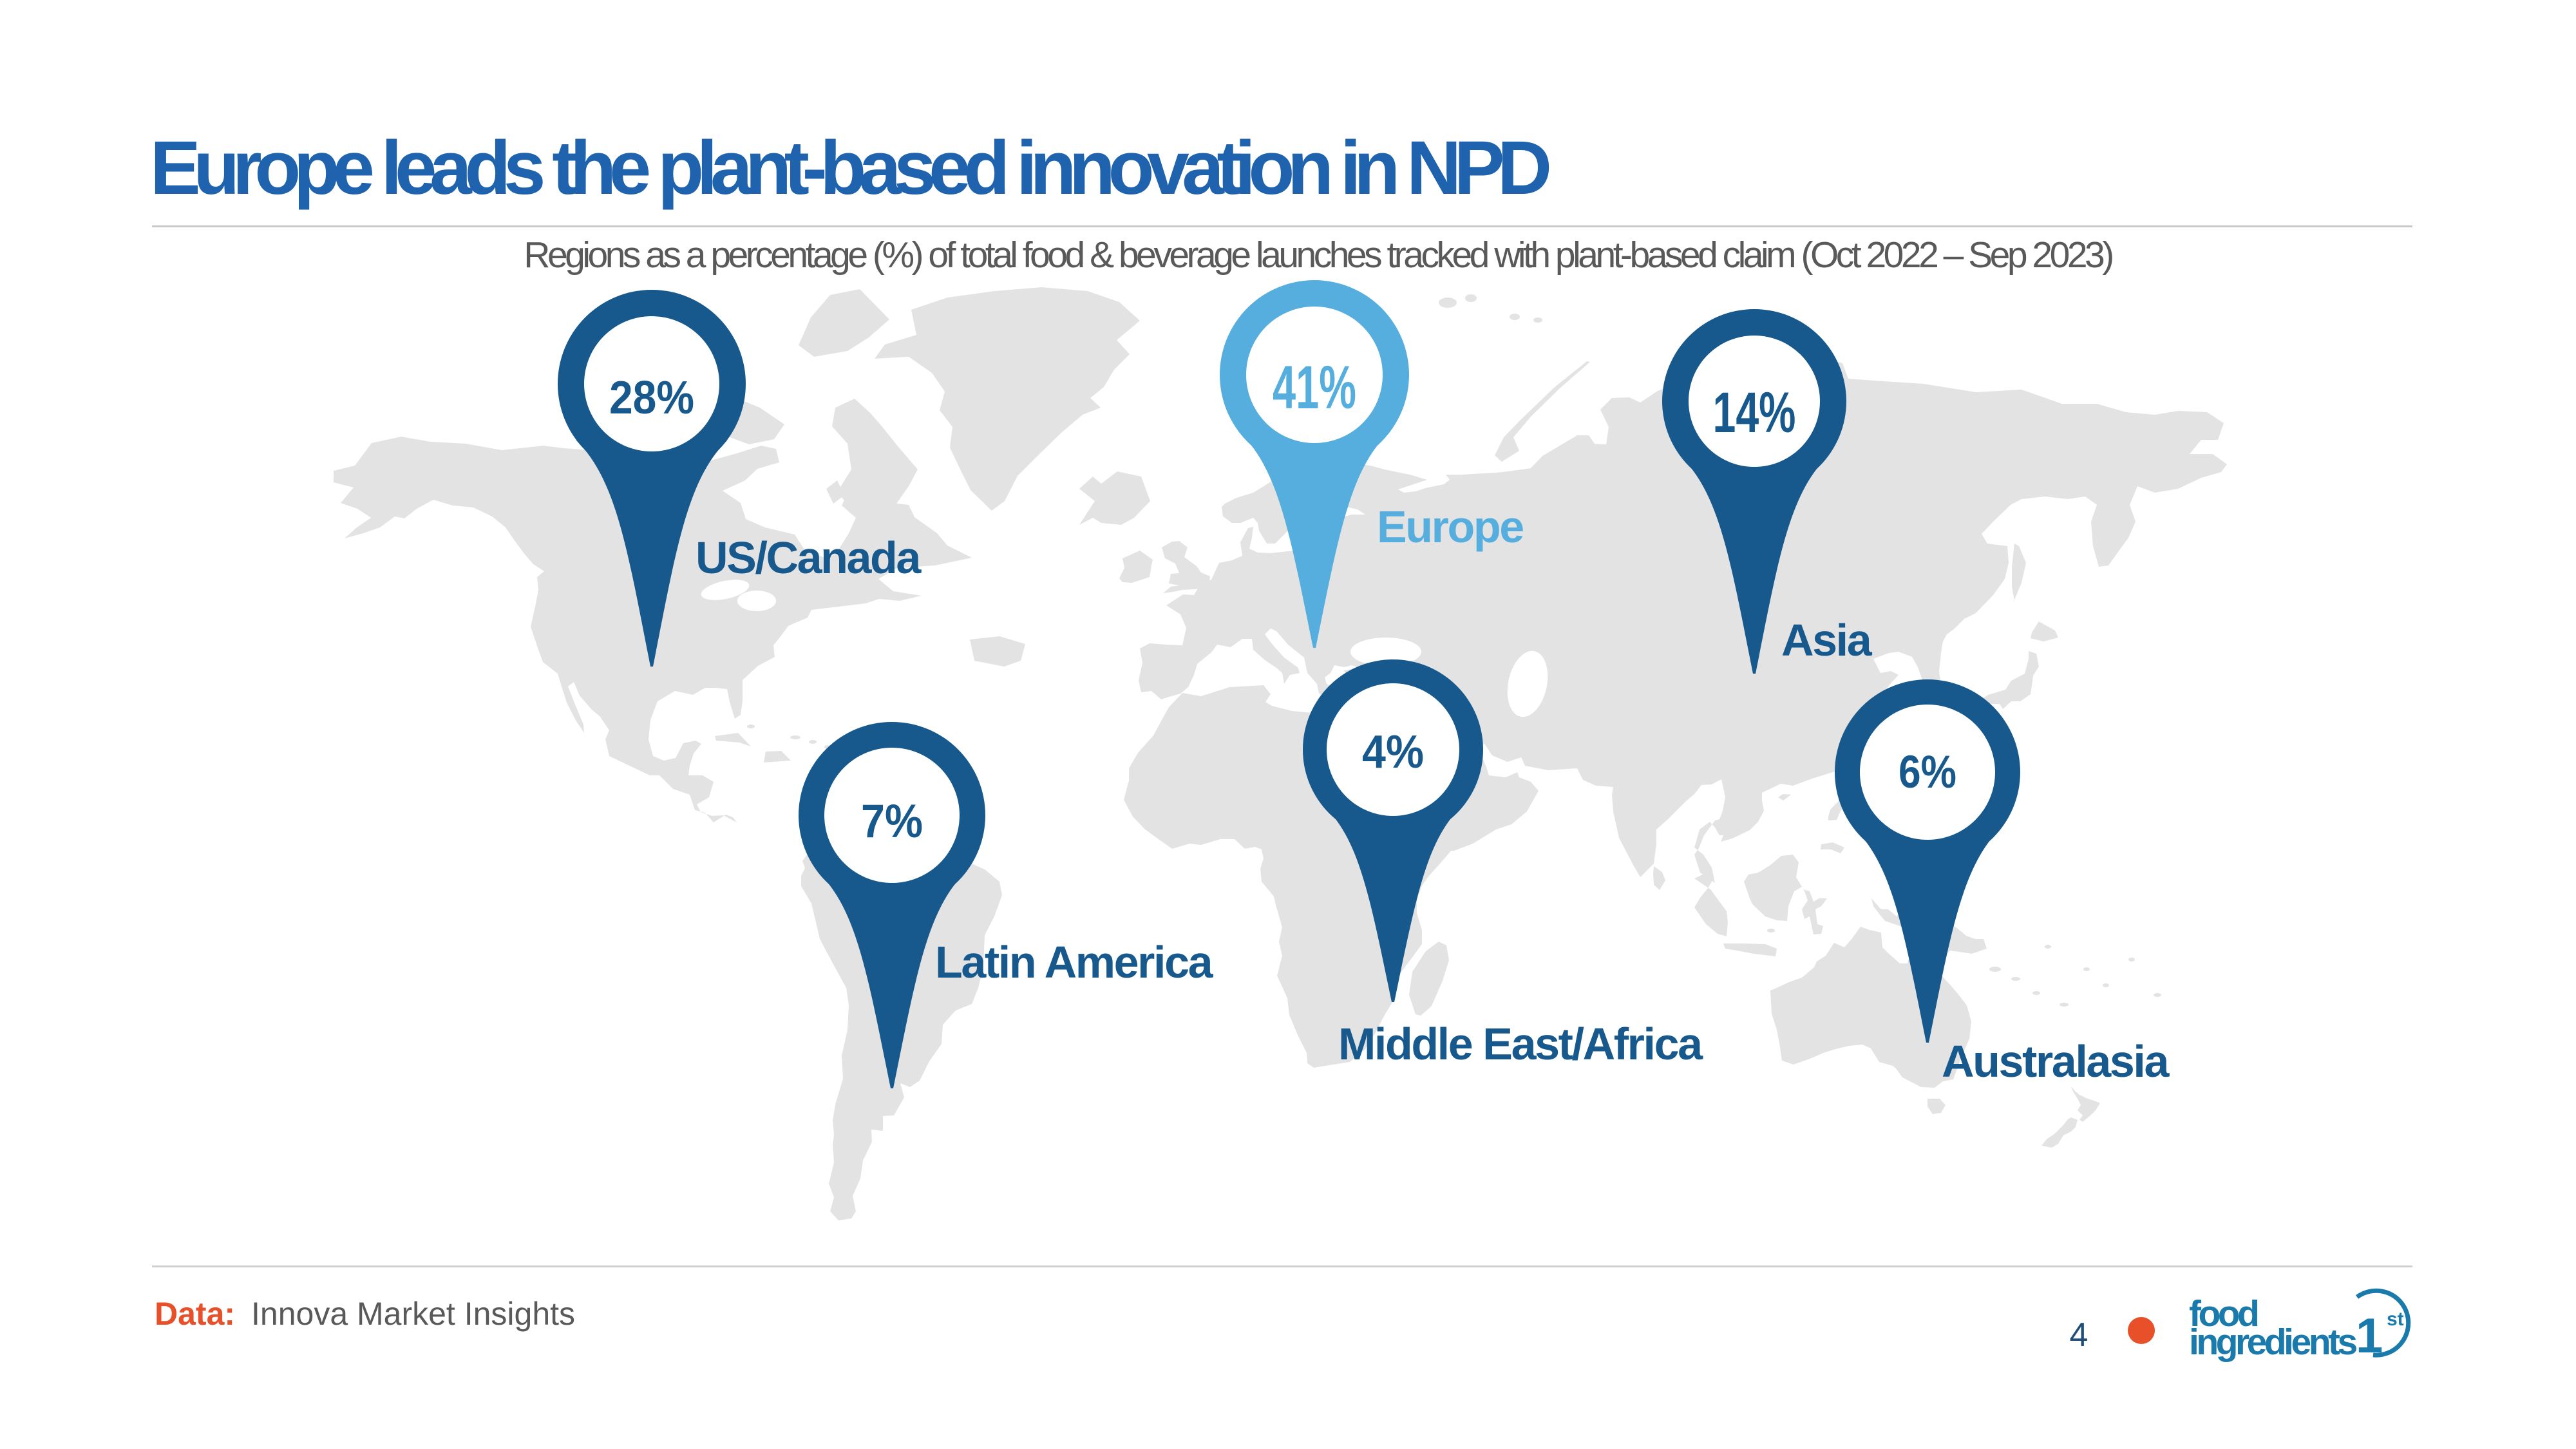  Describe the element at coordinates (413, 1314) in the screenshot. I see `svg-text: Innova Market Insights` at that location.